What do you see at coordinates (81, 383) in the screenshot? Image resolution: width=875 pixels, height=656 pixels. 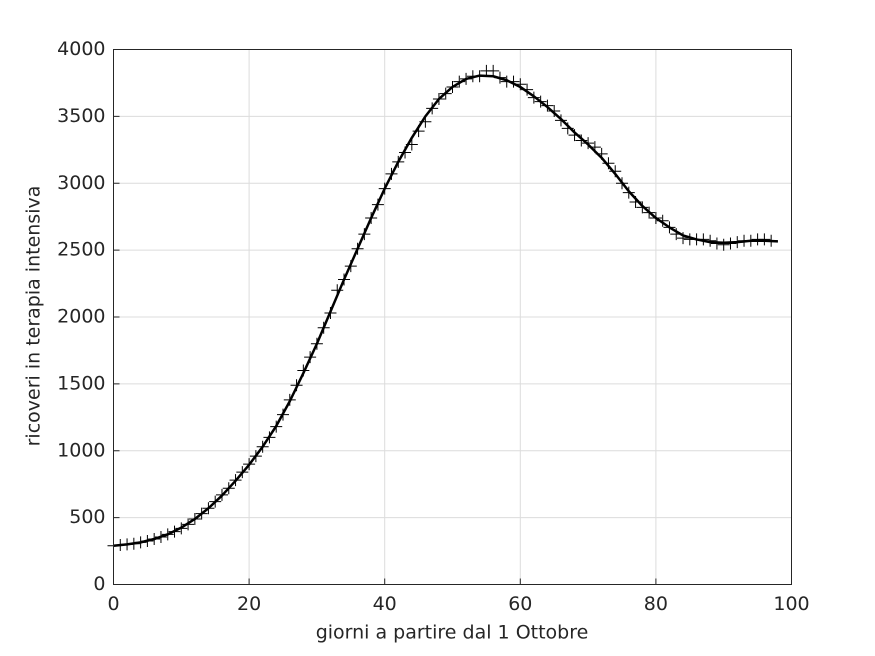 I see `y-tick-label: 1500` at bounding box center [81, 383].